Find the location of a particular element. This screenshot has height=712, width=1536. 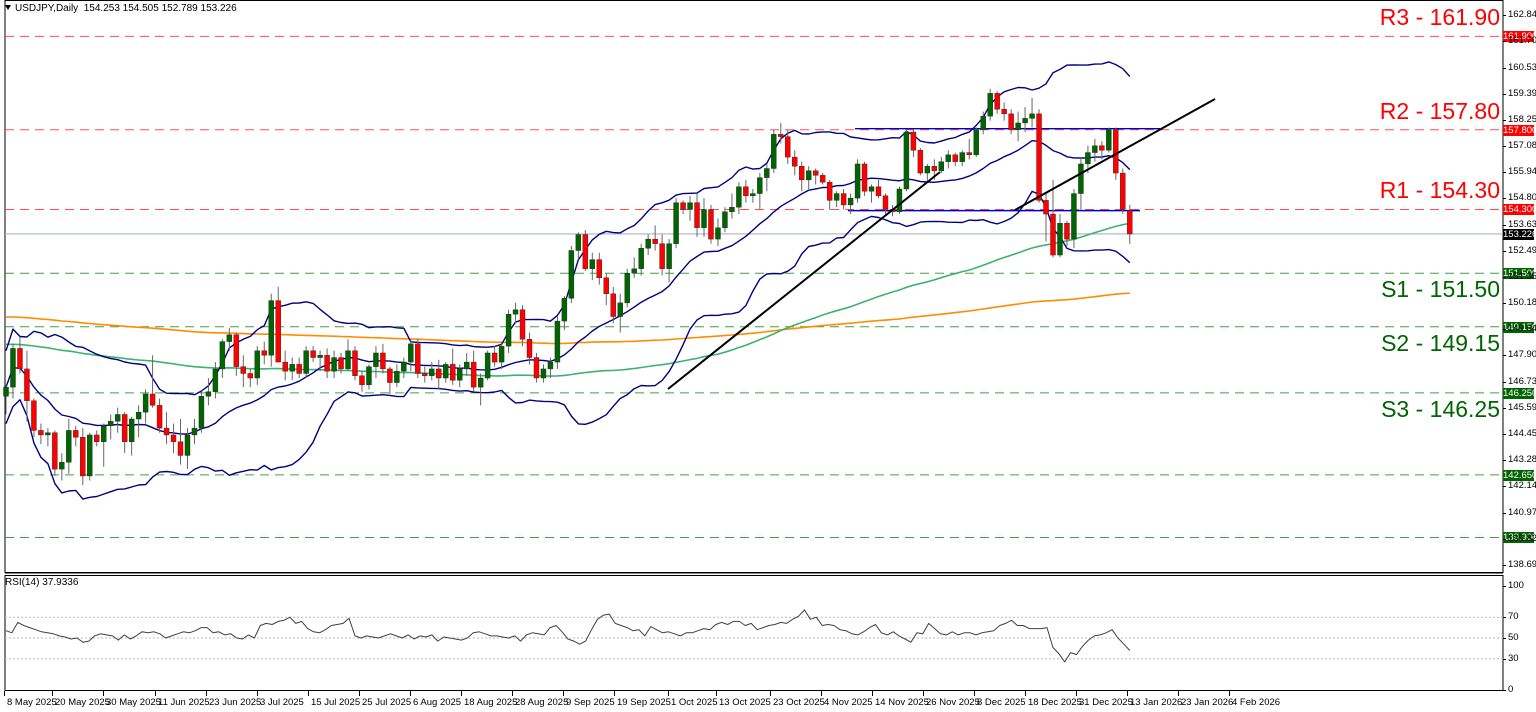

y-axis-tick: 157.080 is located at coordinates (1519, 145).